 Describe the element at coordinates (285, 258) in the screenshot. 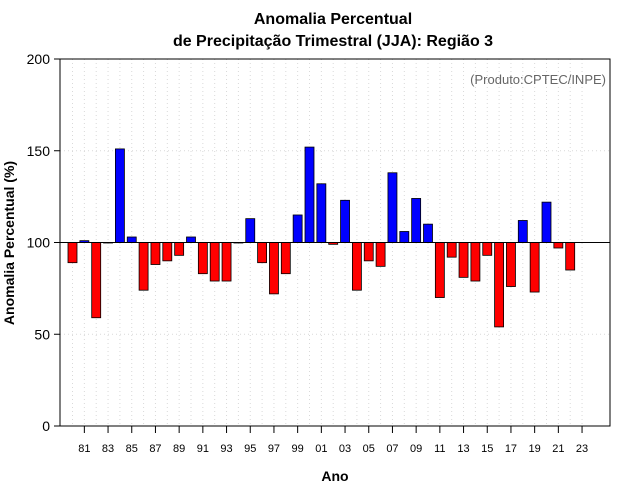

I see `bar-1998` at that location.